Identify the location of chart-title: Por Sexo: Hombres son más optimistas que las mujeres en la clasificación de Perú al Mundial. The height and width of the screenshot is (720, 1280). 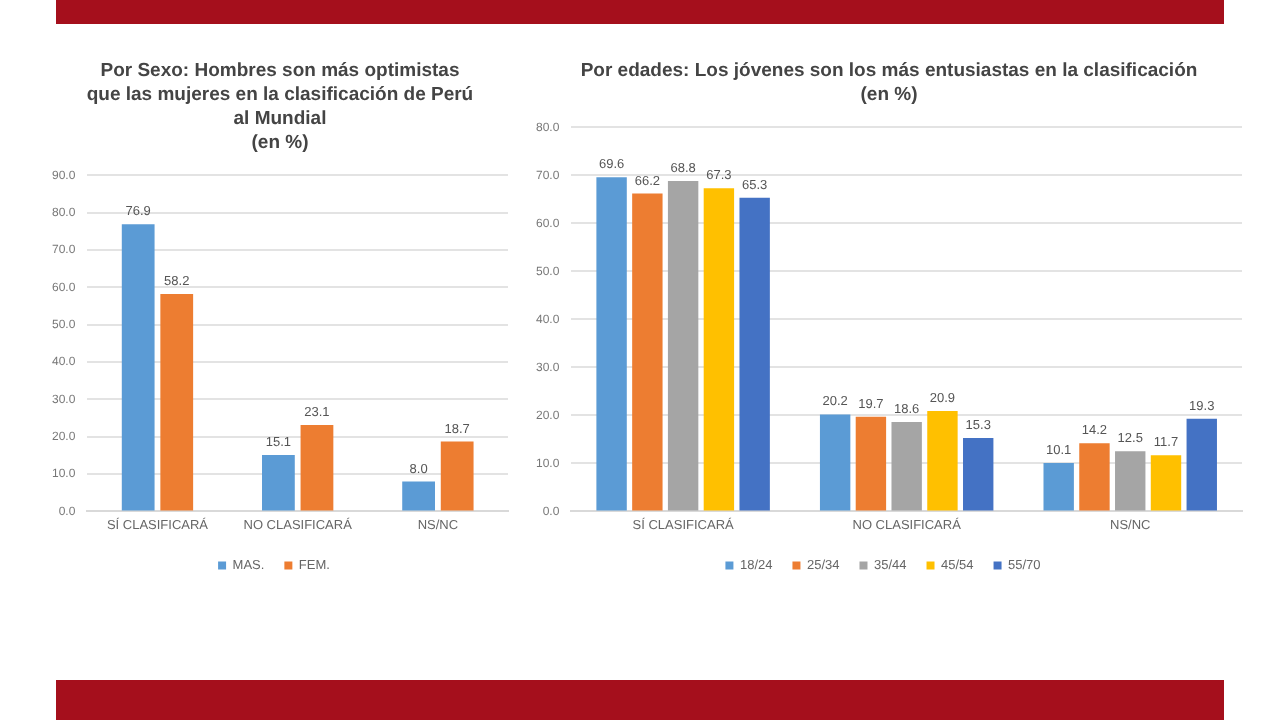
(280, 96).